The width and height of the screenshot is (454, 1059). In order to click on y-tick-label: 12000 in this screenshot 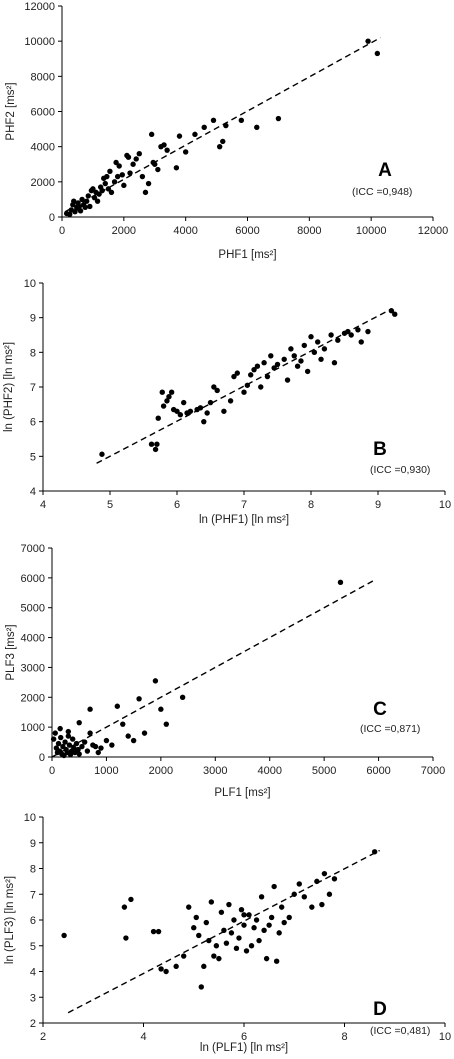, I will do `click(39, 7)`.